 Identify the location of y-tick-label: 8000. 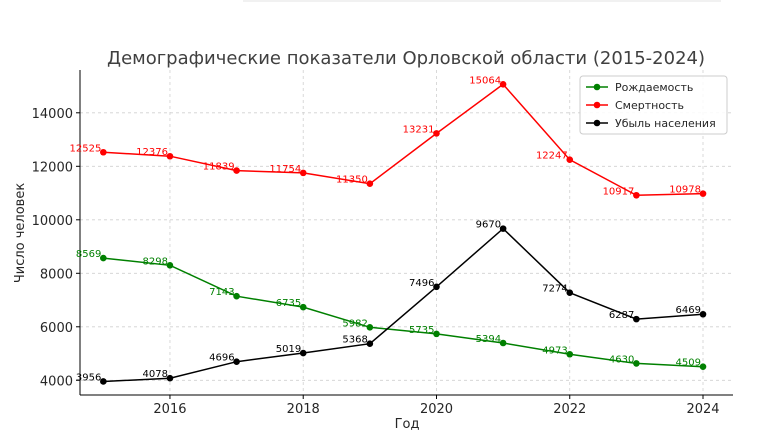
(56, 274).